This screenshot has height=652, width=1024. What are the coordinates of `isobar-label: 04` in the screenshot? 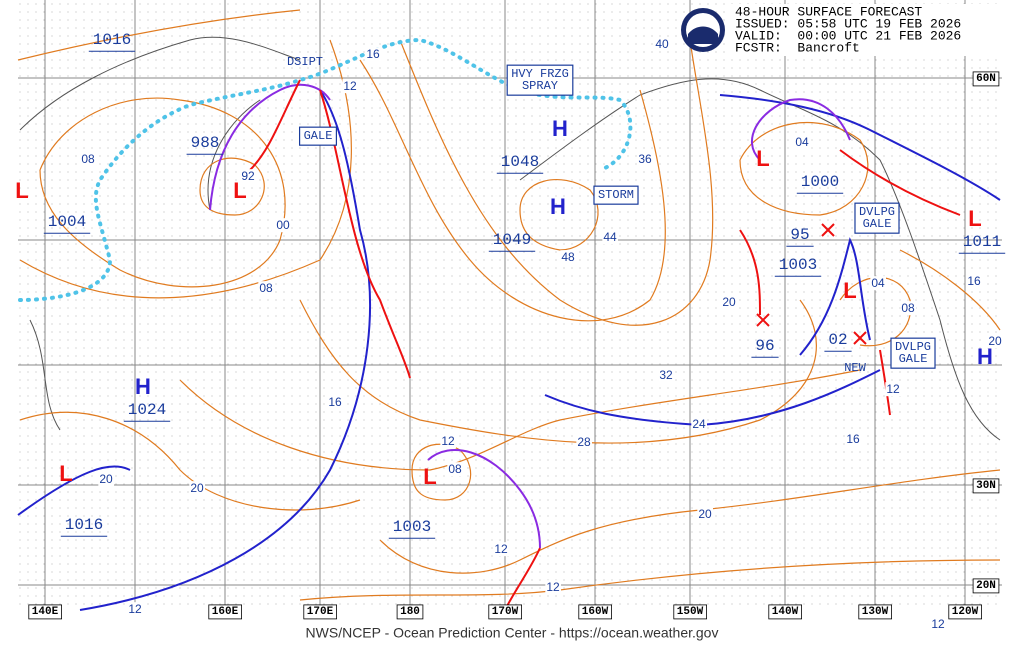 It's located at (878, 283).